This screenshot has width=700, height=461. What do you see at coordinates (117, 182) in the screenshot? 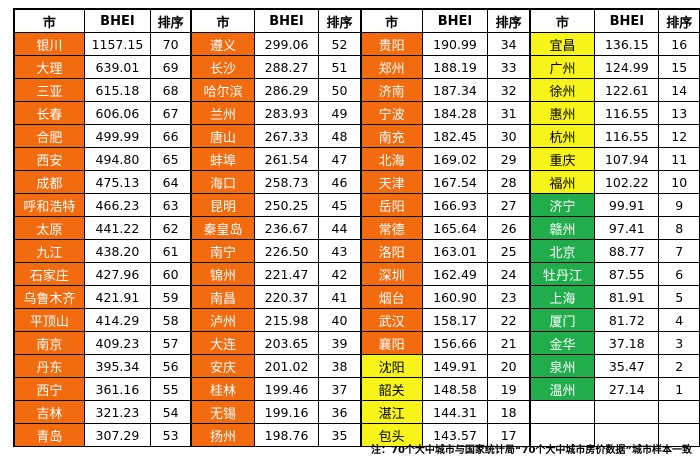
I see `bhei-cell: 475.13` at bounding box center [117, 182].